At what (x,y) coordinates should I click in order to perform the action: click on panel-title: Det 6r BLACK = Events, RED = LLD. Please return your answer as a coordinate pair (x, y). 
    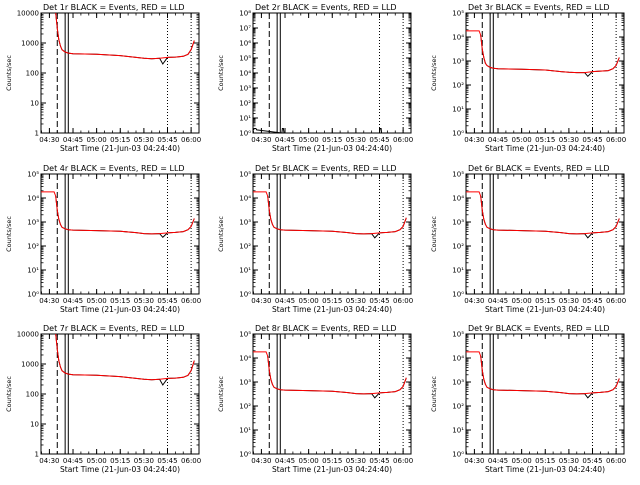
    Looking at the image, I should click on (539, 168).